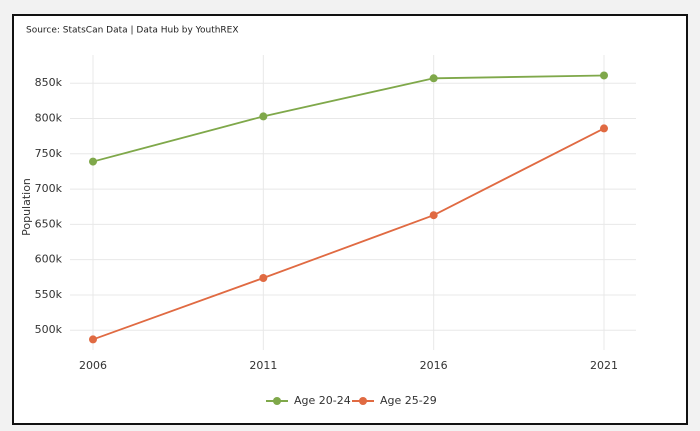 The image size is (700, 431). Describe the element at coordinates (49, 118) in the screenshot. I see `y-tick-label: 800k` at that location.